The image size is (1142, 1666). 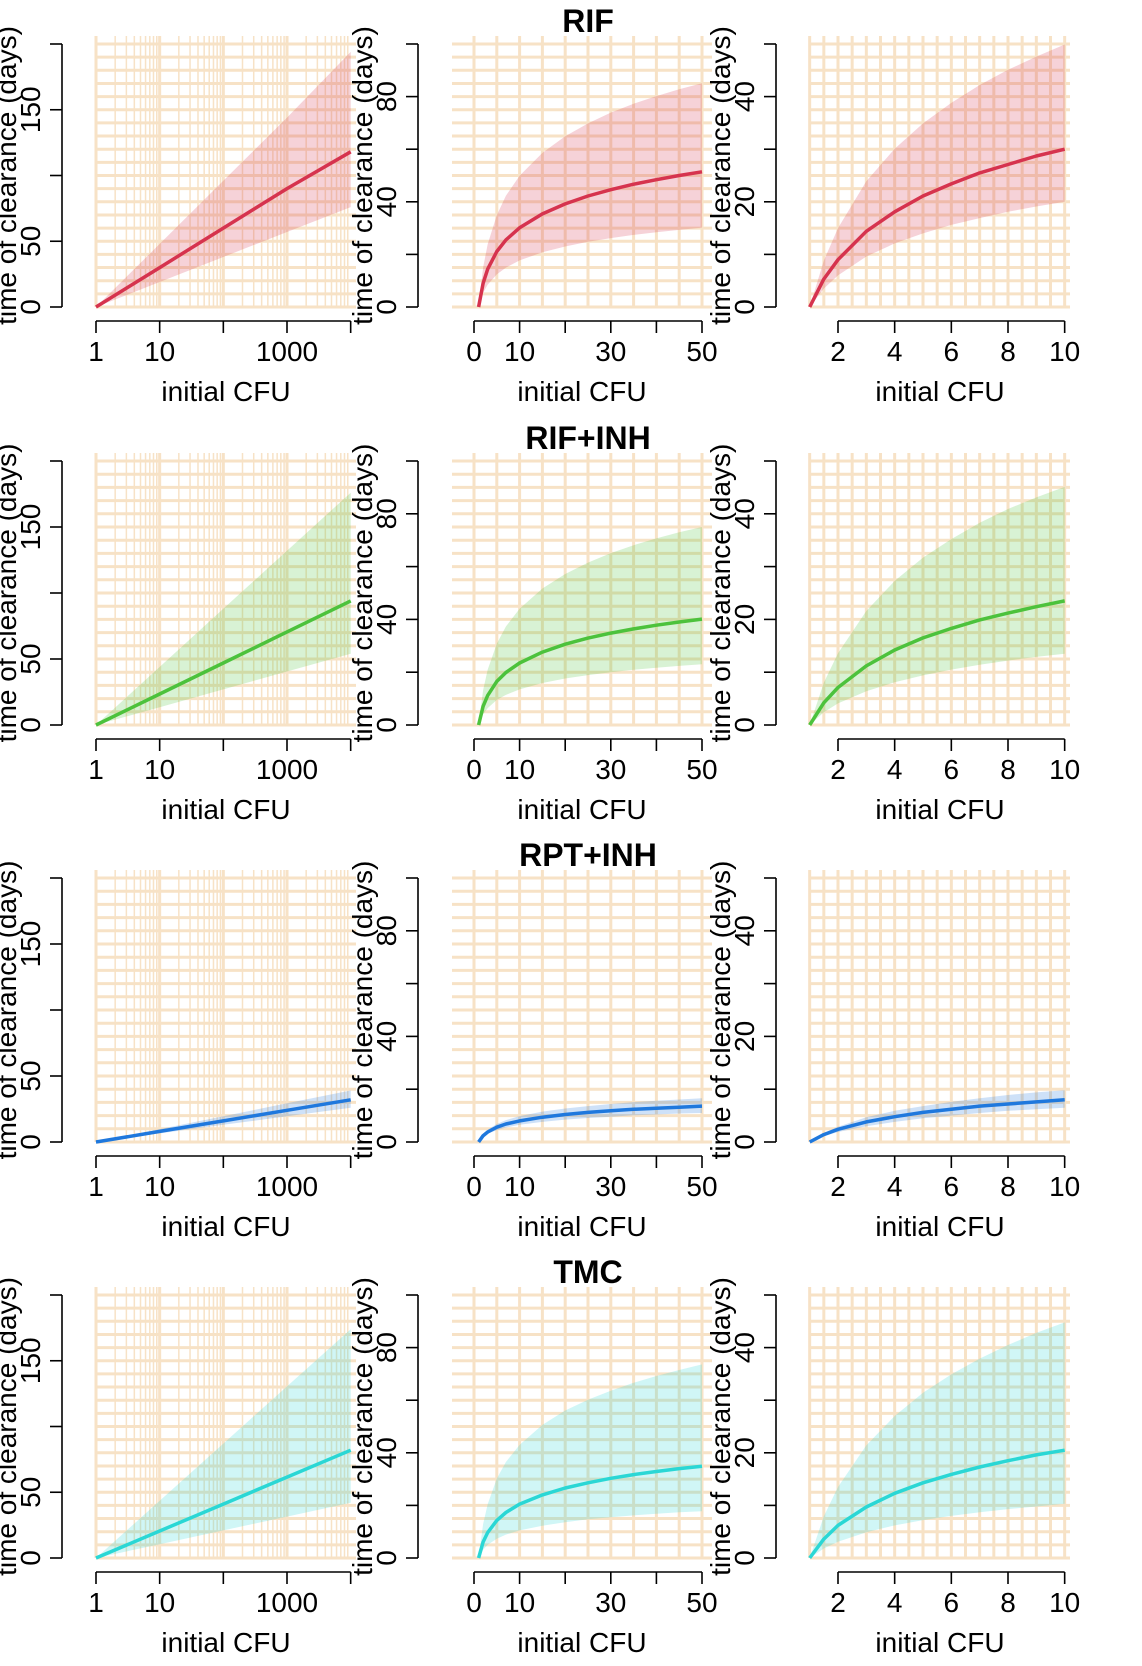 What do you see at coordinates (588, 21) in the screenshot?
I see `panel-title: RIF` at bounding box center [588, 21].